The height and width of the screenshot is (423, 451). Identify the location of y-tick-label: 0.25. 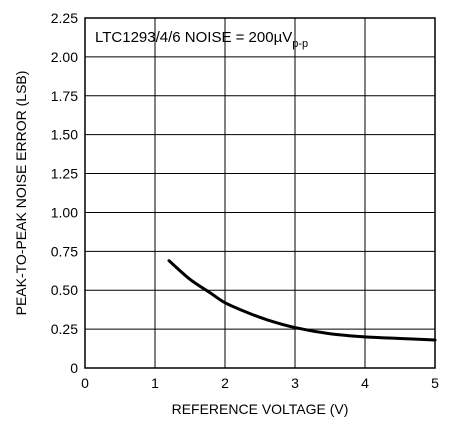
(64, 329).